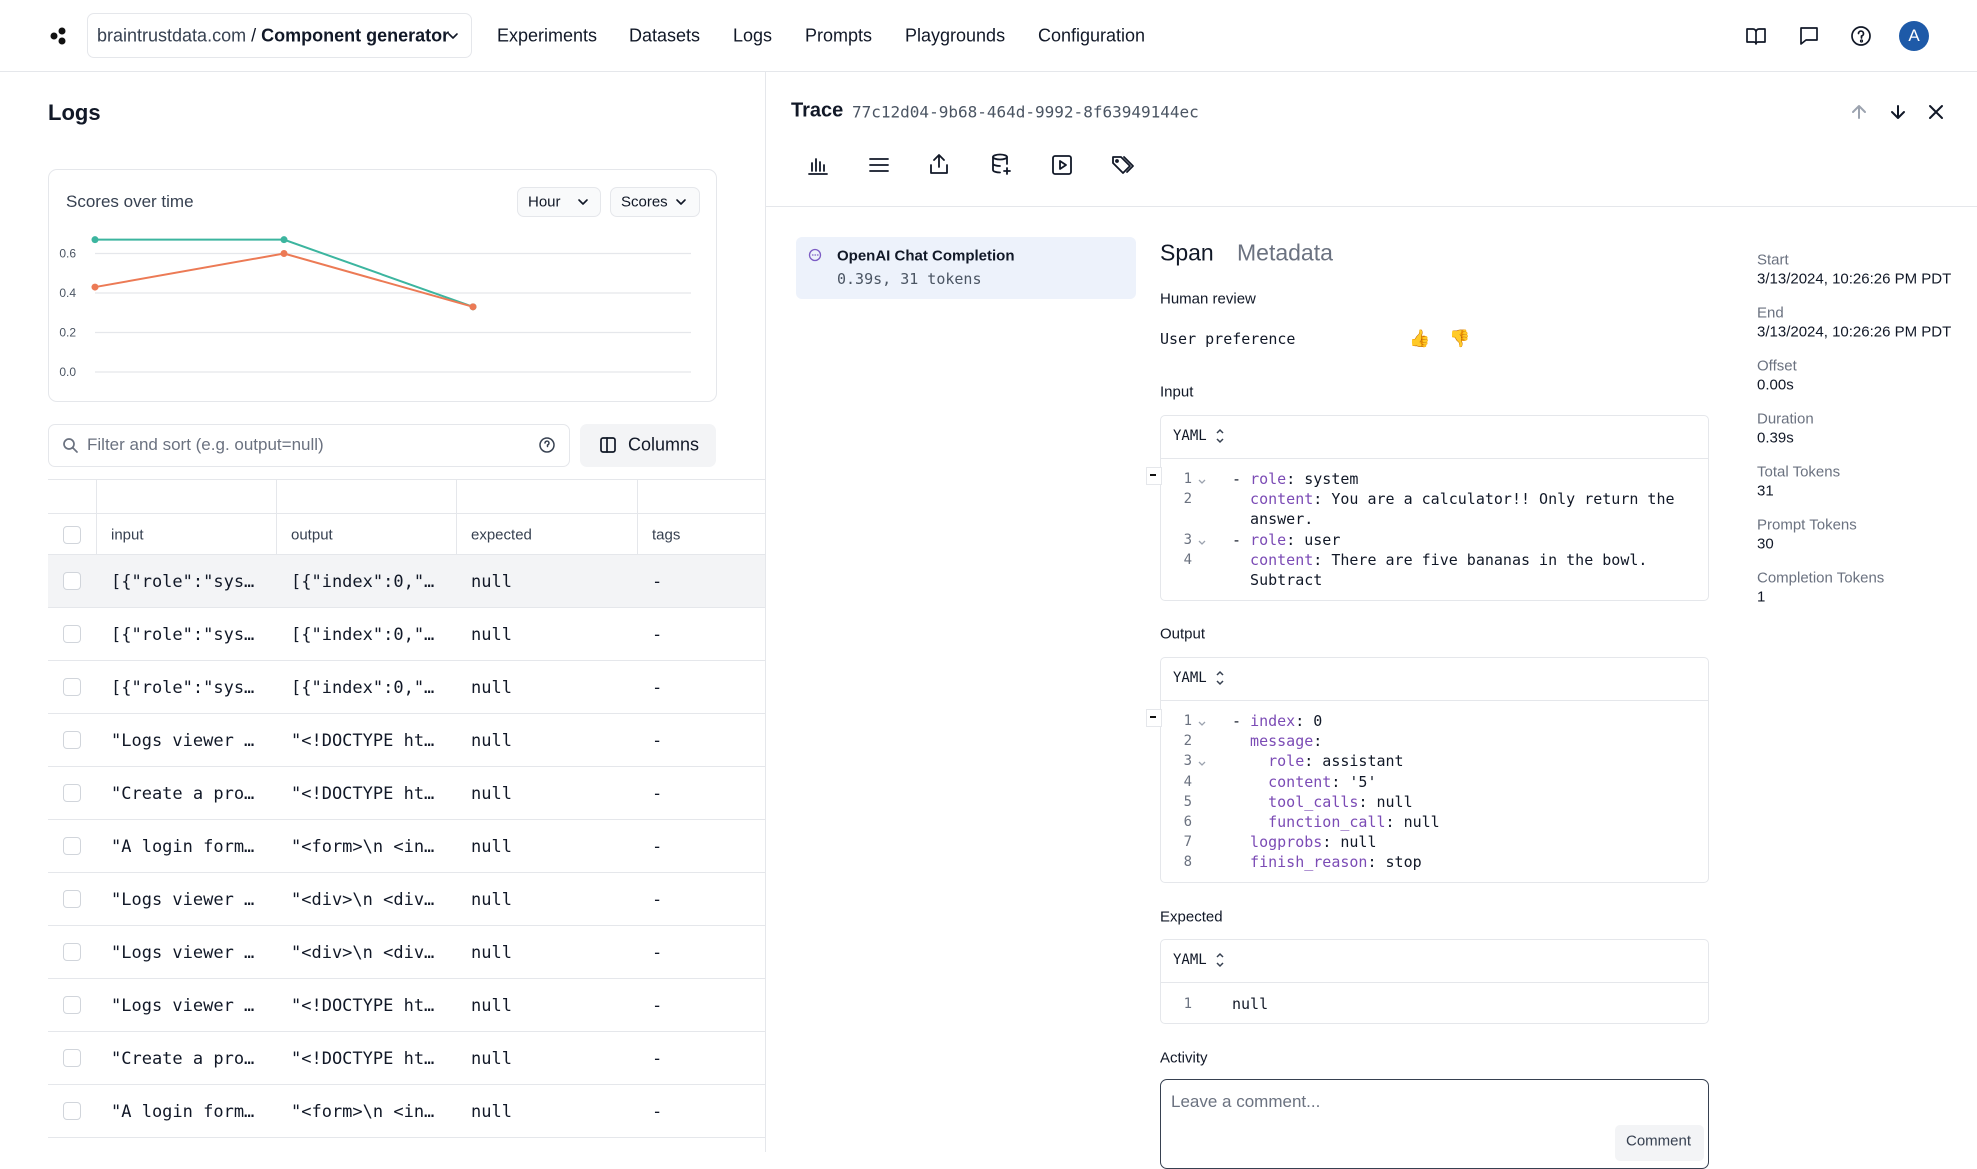 Image resolution: width=1977 pixels, height=1169 pixels. I want to click on chat-icon, so click(1809, 36).